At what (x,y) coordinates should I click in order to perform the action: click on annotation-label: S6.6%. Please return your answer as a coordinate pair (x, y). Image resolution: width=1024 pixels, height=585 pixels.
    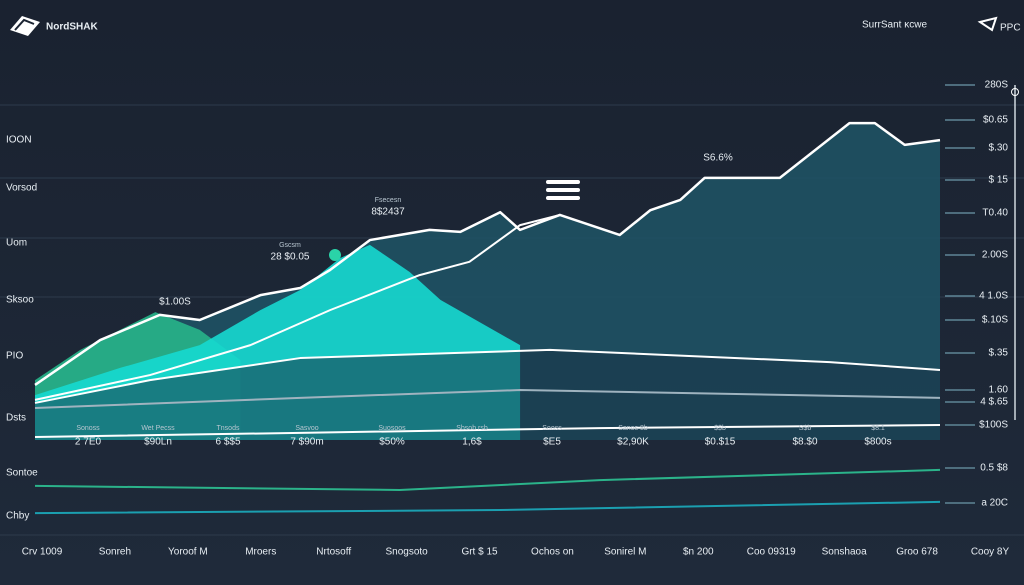
    Looking at the image, I should click on (718, 158).